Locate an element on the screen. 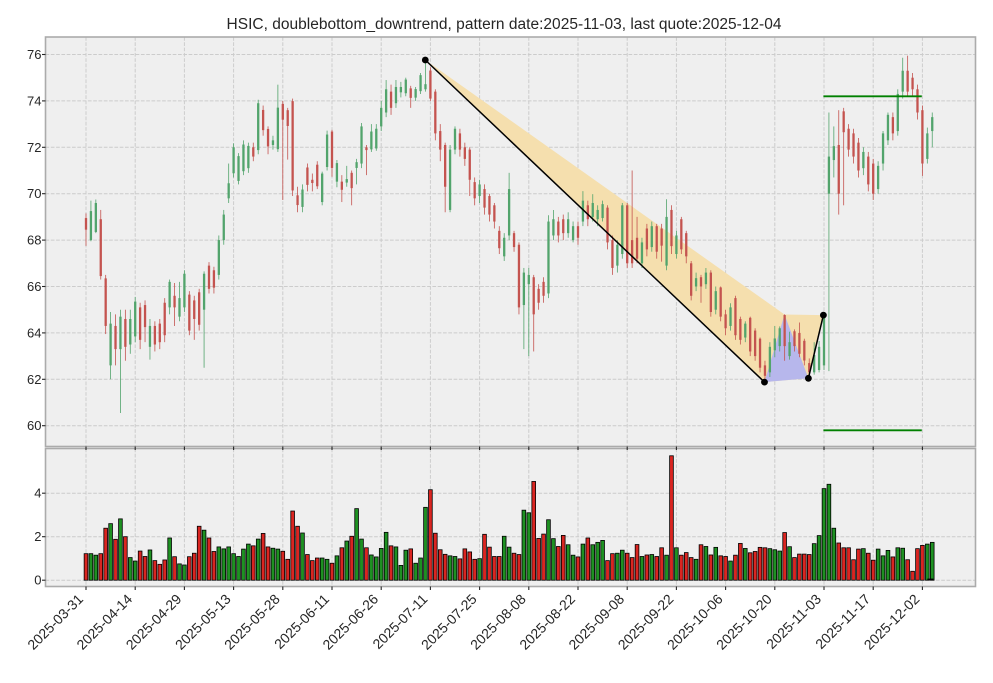 The height and width of the screenshot is (683, 993). svg-text: 66 is located at coordinates (34, 286).